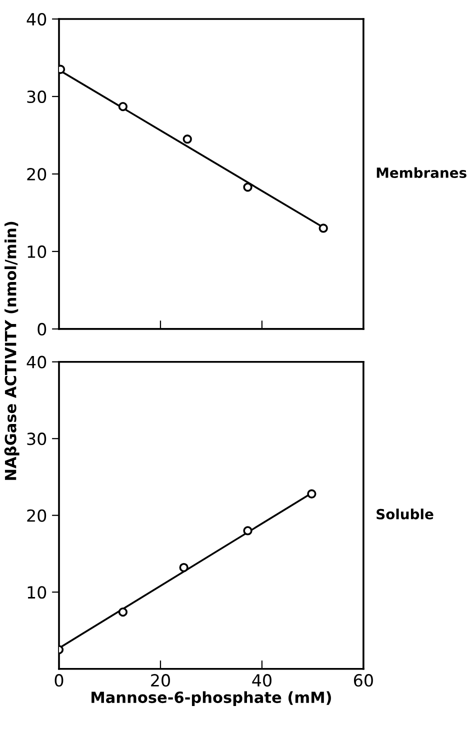 Image resolution: width=472 pixels, height=731 pixels. What do you see at coordinates (405, 514) in the screenshot?
I see `text: Soluble` at bounding box center [405, 514].